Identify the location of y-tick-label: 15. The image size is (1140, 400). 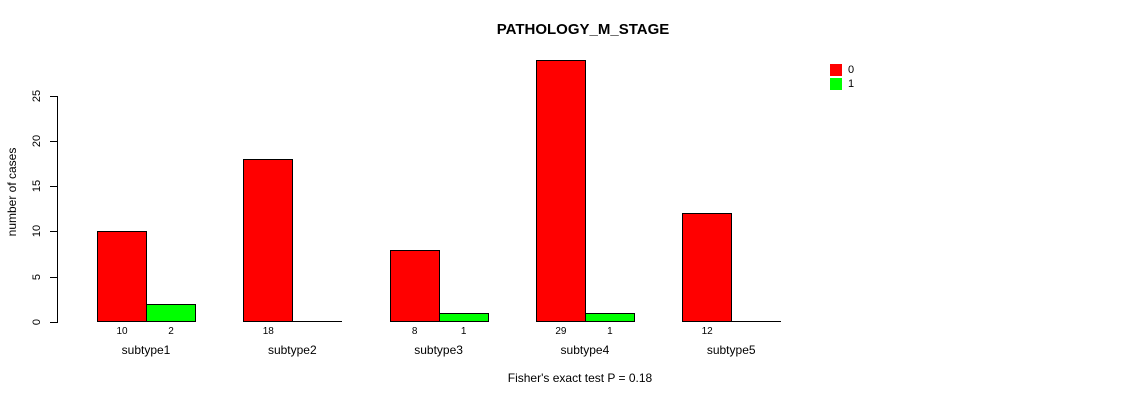
(37, 186).